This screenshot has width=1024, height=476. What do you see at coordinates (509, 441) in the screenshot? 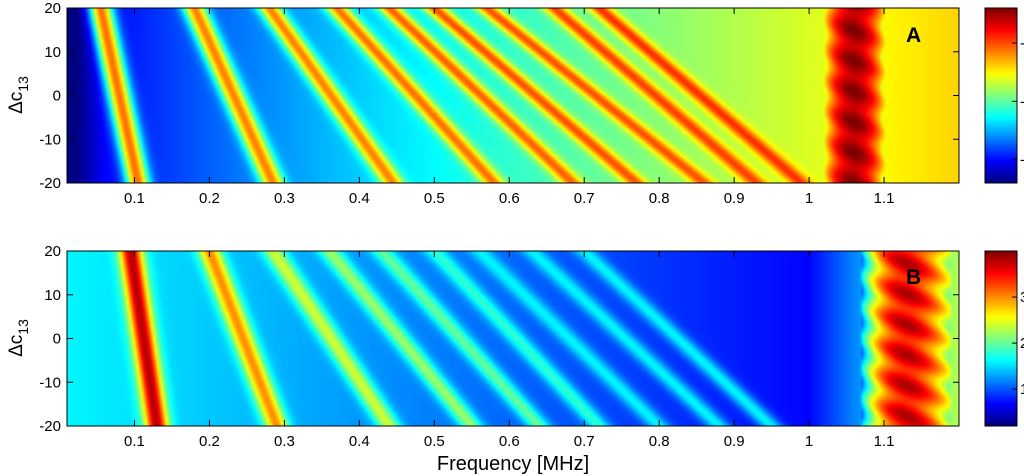
I see `x-tick-label-b: 0.6` at bounding box center [509, 441].